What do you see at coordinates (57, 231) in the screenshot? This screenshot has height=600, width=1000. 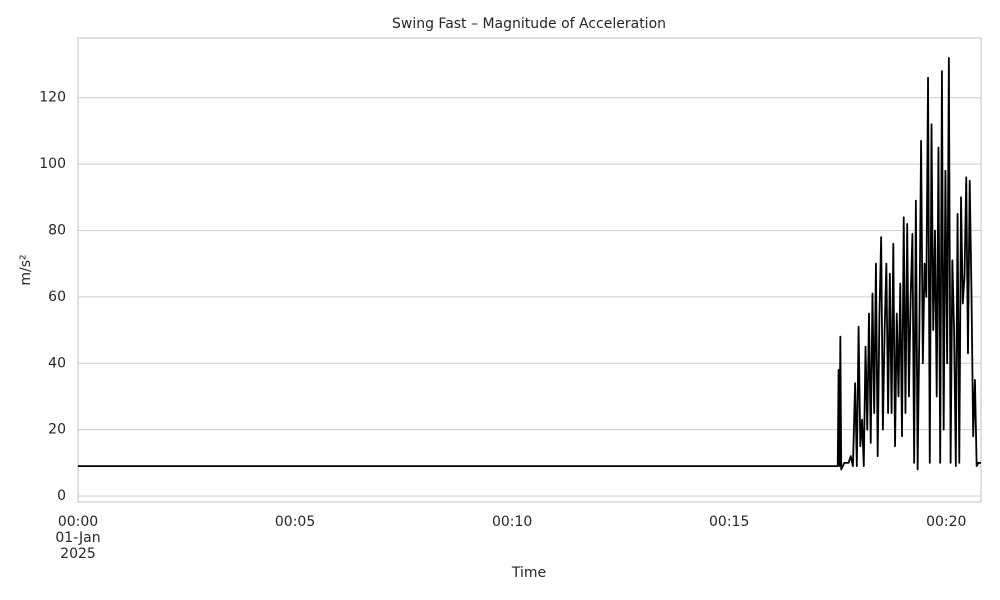 I see `y-tick-label: 80` at bounding box center [57, 231].